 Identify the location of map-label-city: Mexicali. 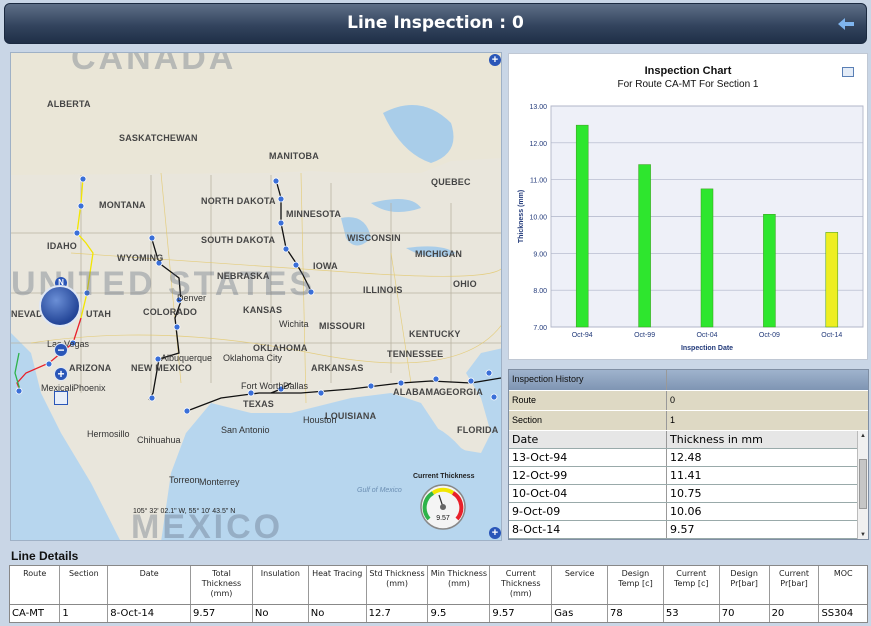
(57, 388).